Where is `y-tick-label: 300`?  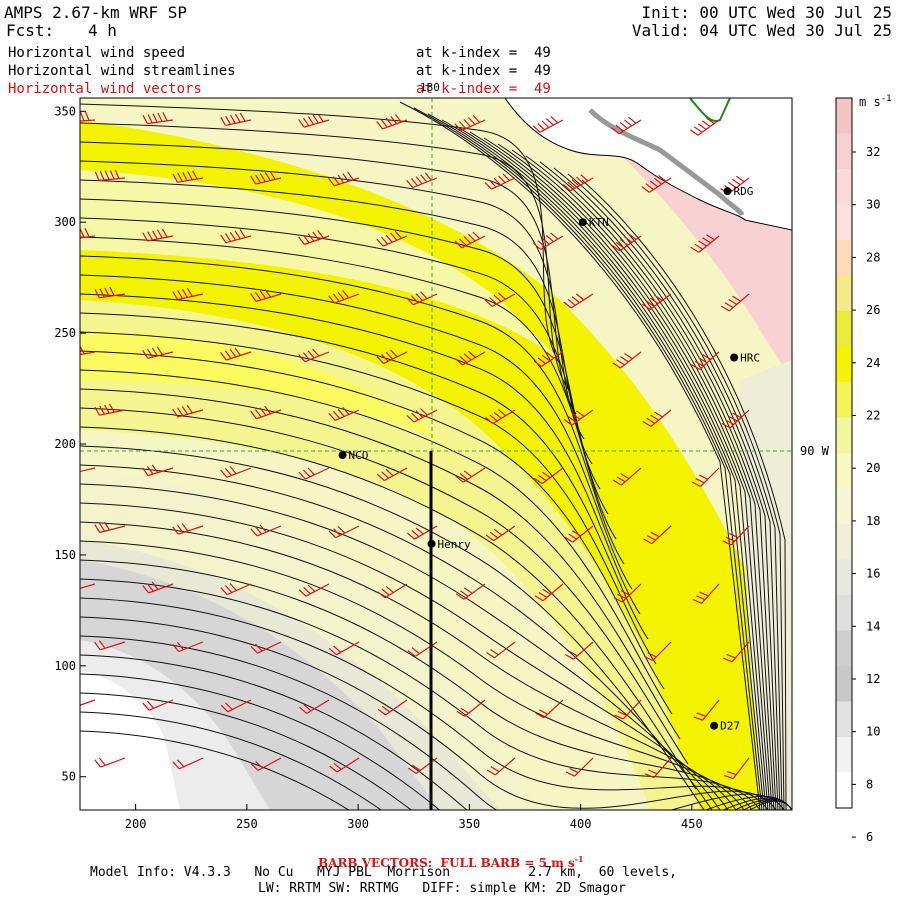 y-tick-label: 300 is located at coordinates (65, 222).